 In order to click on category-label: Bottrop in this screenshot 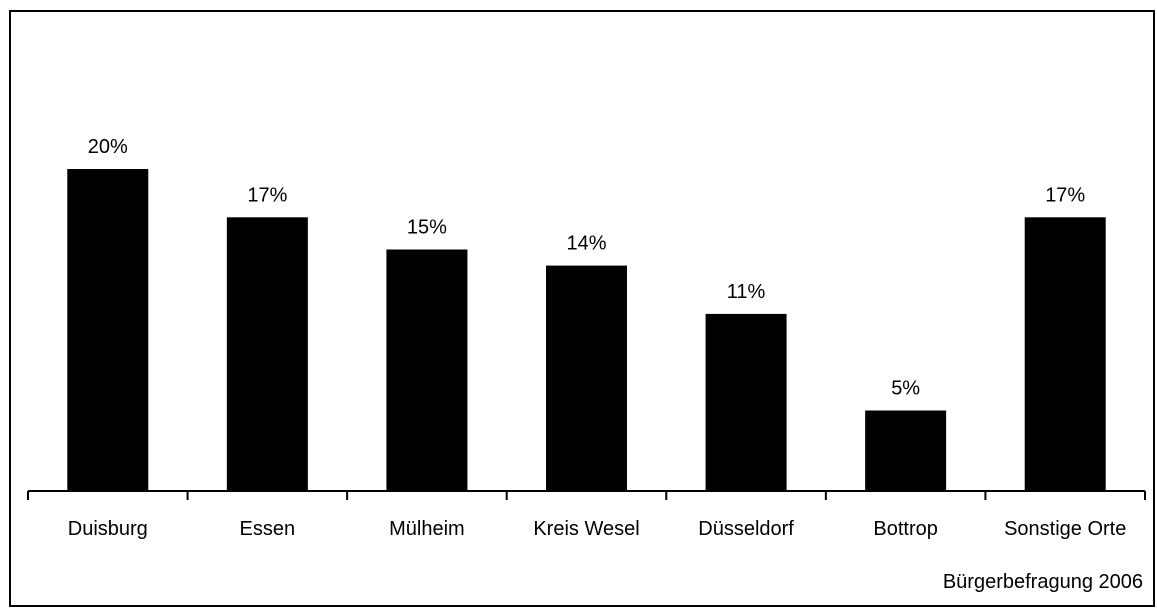, I will do `click(905, 529)`.